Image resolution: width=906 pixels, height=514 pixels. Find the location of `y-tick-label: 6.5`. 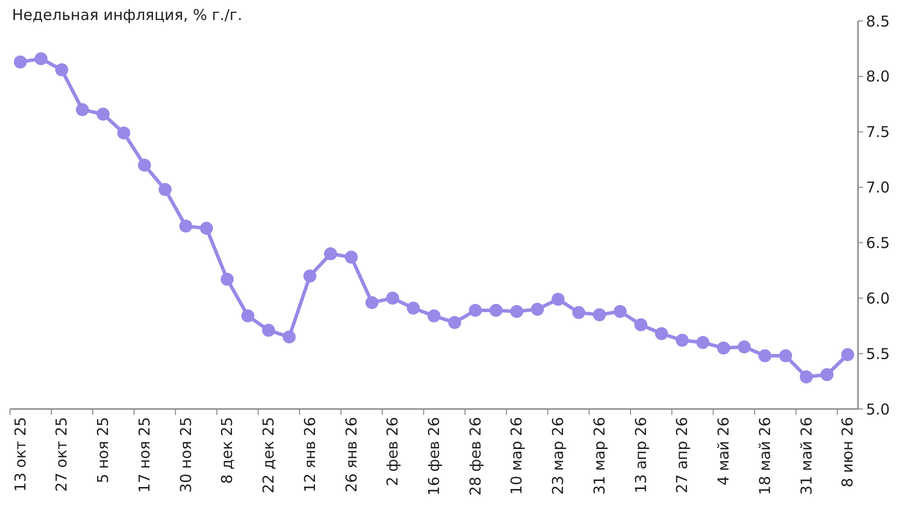

y-tick-label: 6.5 is located at coordinates (878, 243).